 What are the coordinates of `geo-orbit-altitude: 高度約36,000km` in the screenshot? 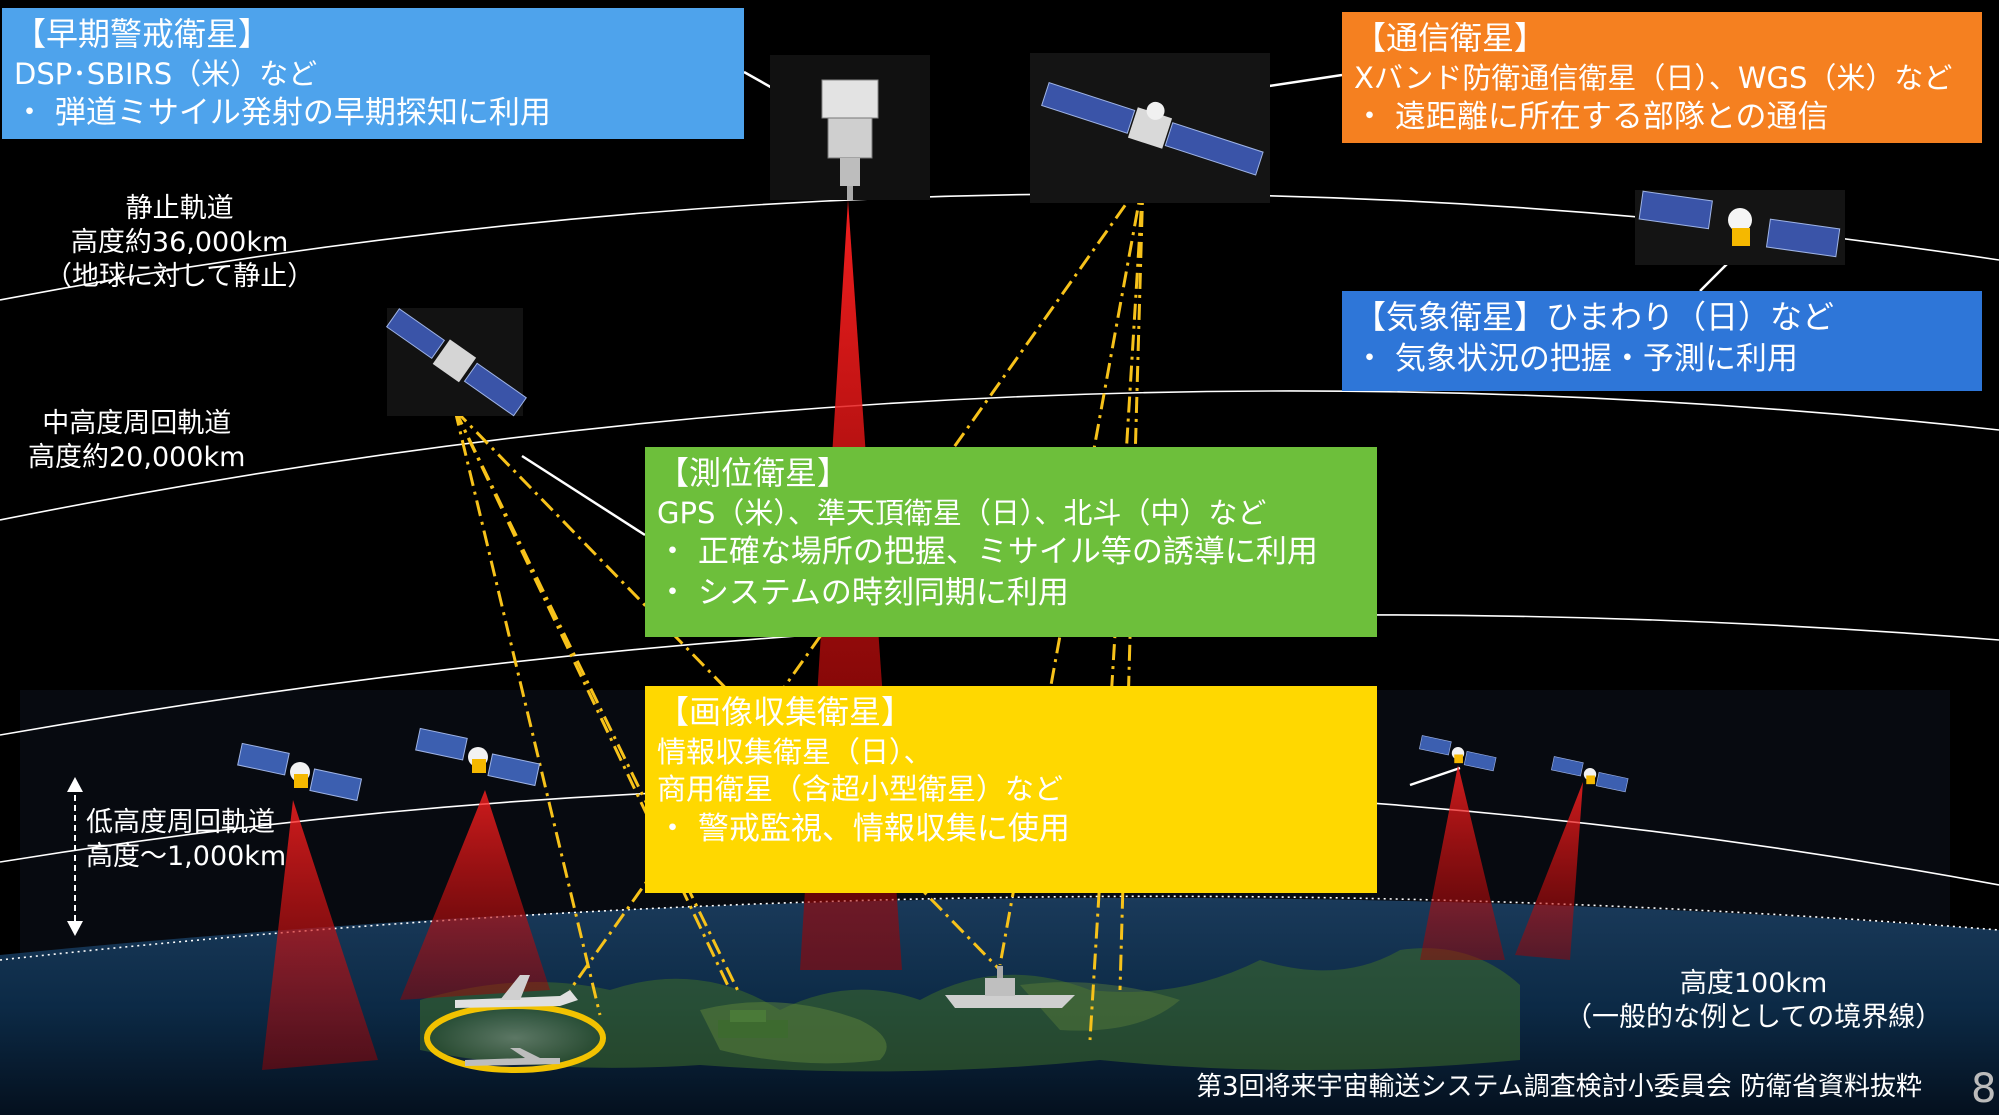 It's located at (179, 242).